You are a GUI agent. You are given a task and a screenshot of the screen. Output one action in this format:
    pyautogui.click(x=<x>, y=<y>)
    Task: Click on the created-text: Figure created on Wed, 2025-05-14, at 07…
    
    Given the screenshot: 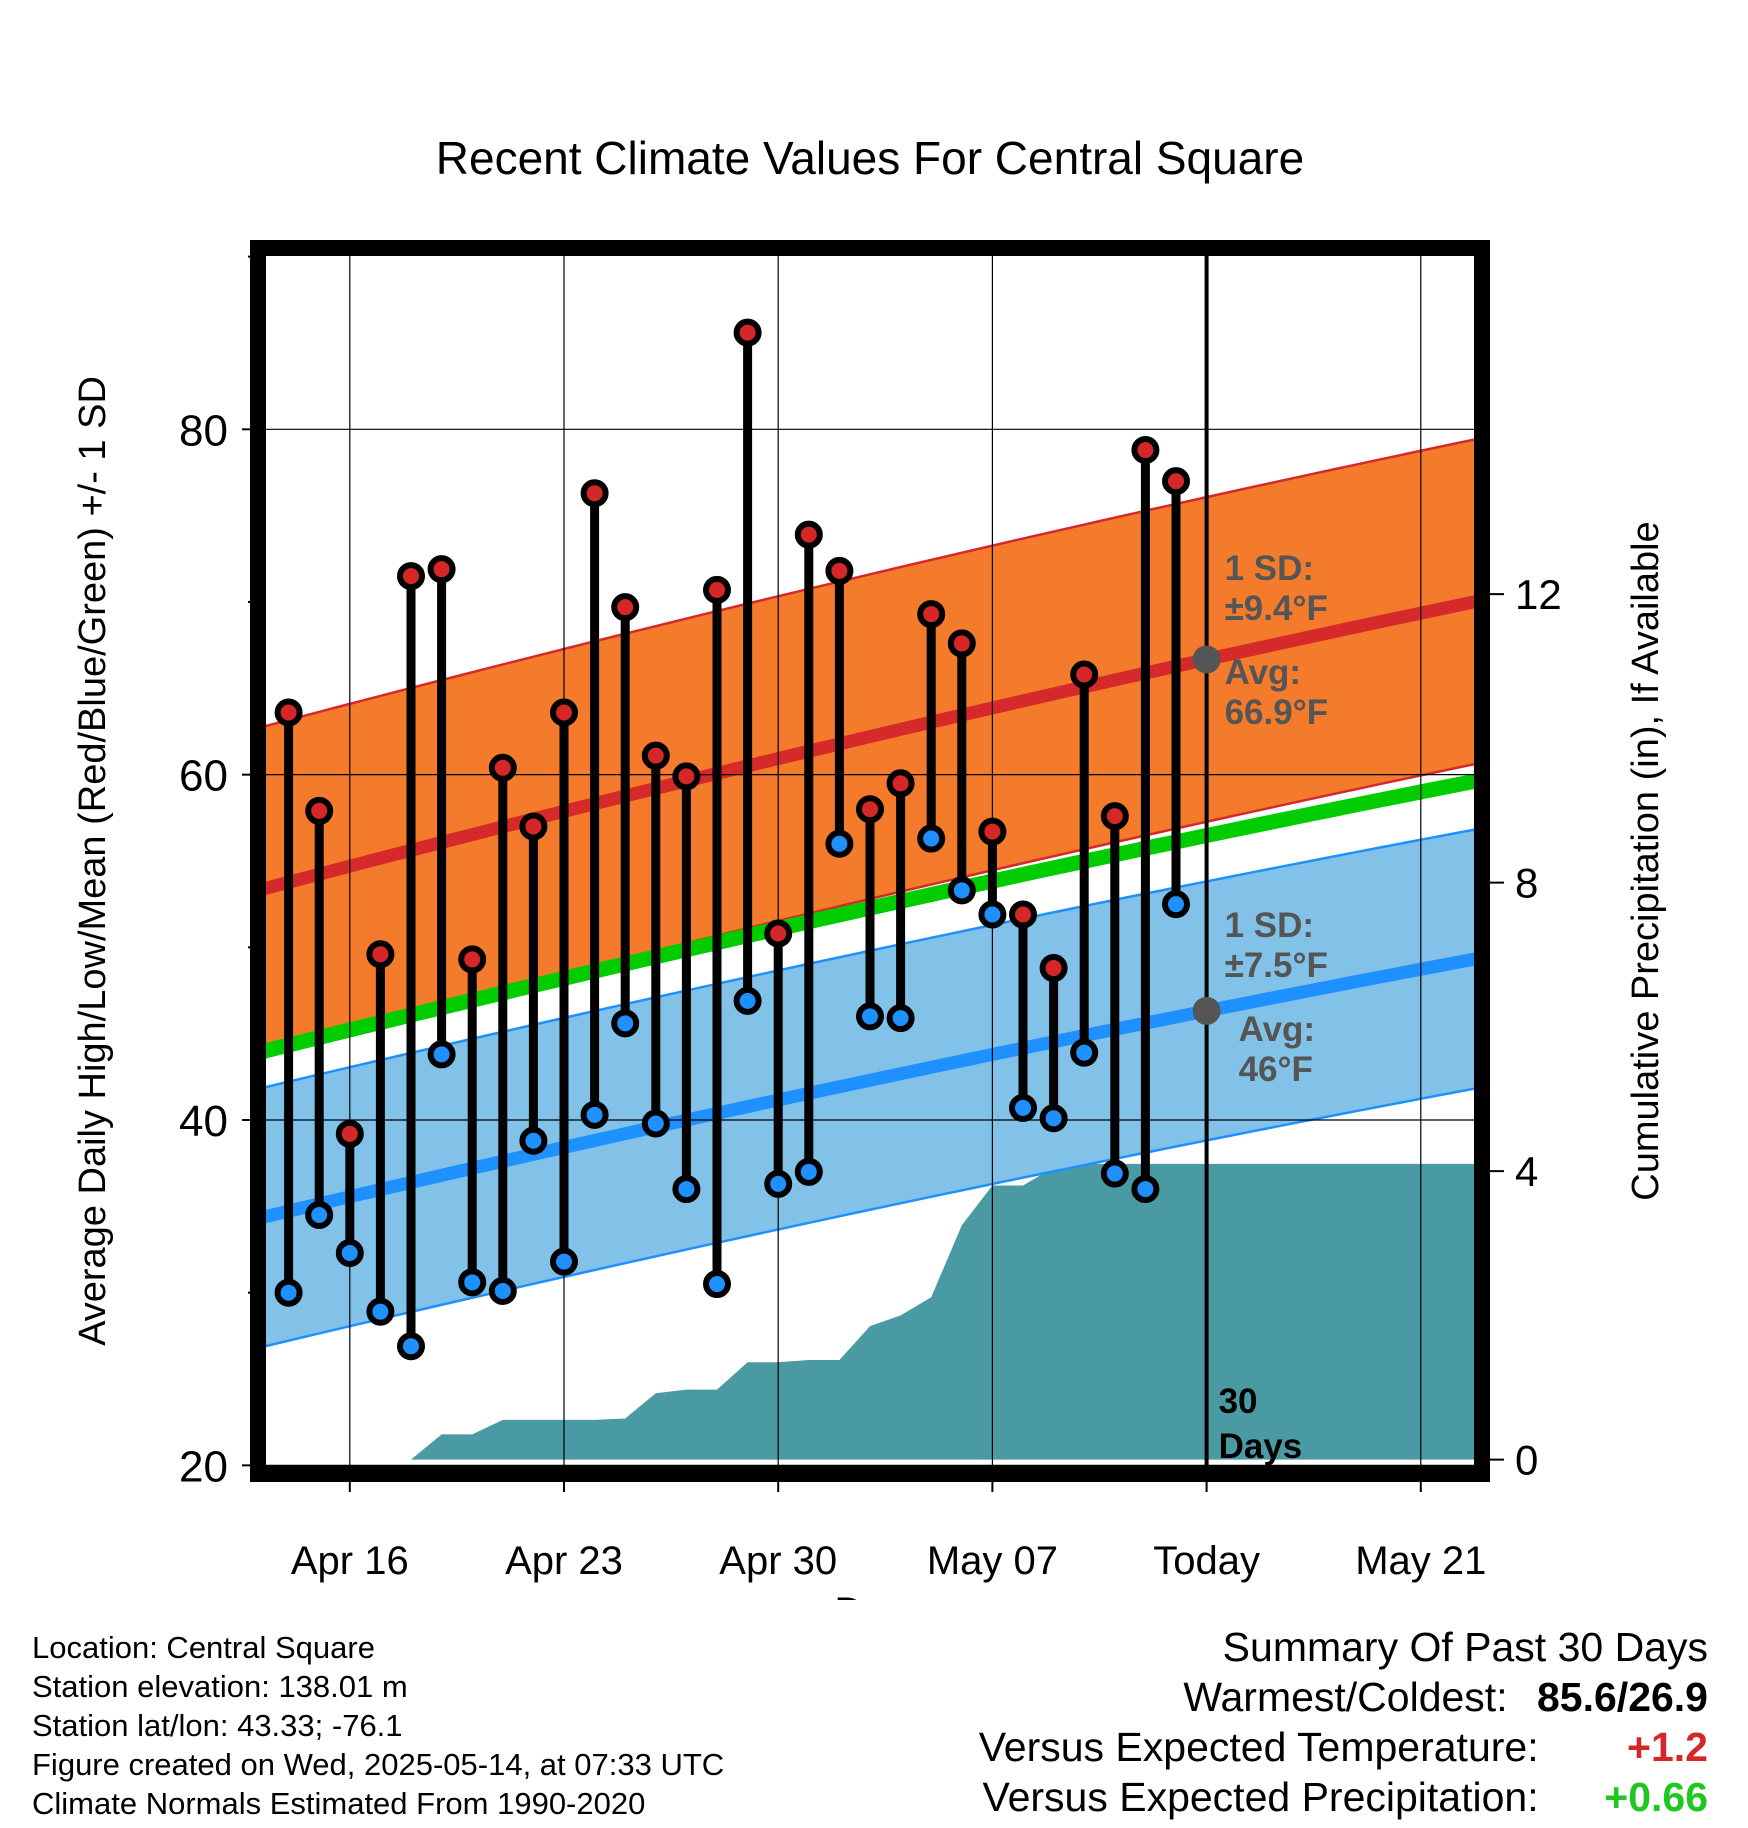 What is the action you would take?
    pyautogui.click(x=378, y=1764)
    